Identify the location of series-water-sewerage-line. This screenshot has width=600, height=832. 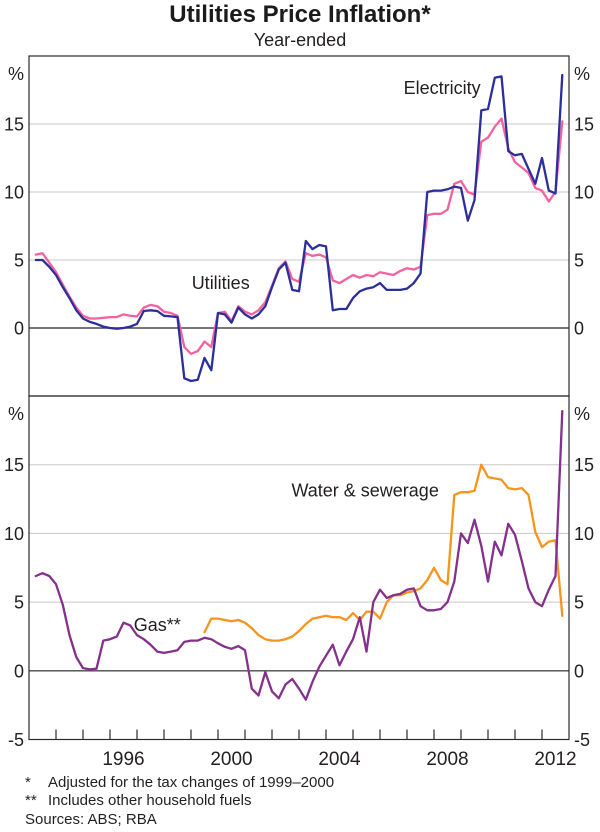
(383, 552).